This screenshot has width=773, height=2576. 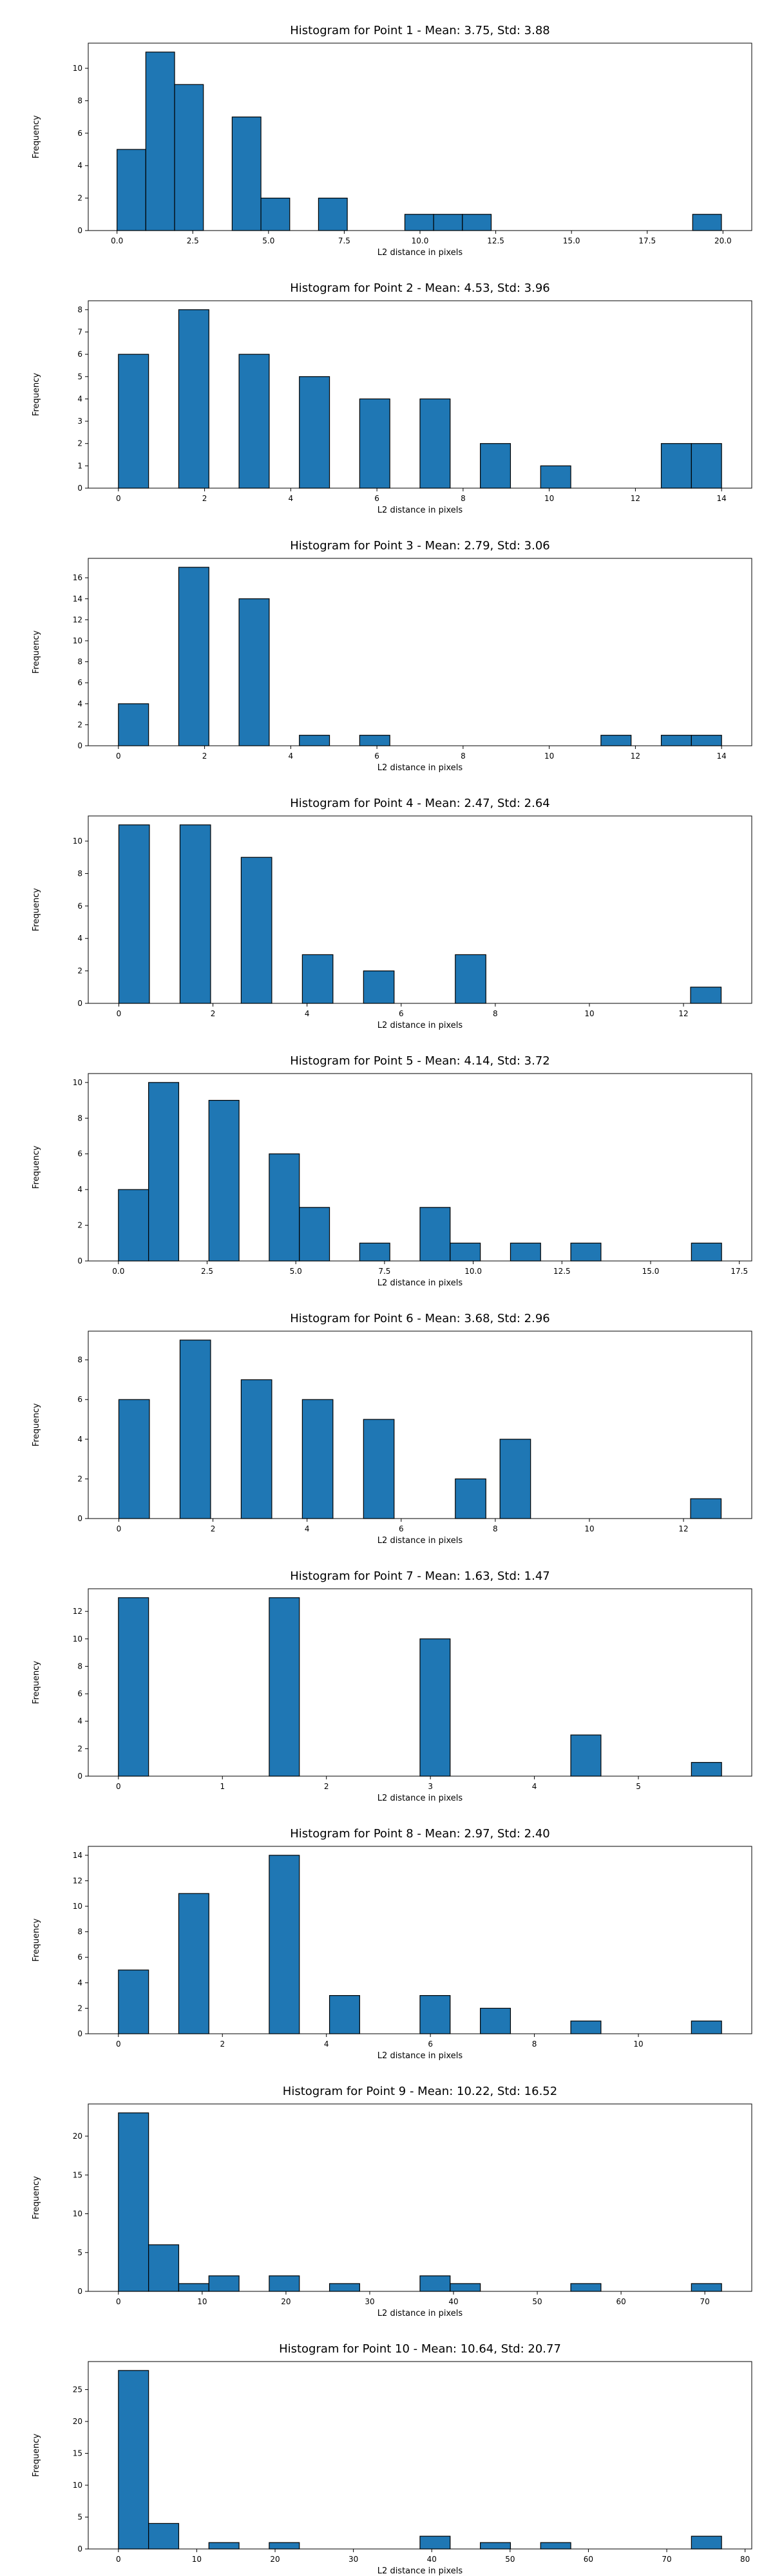 What do you see at coordinates (353, 2559) in the screenshot?
I see `x-tick-label: 30` at bounding box center [353, 2559].